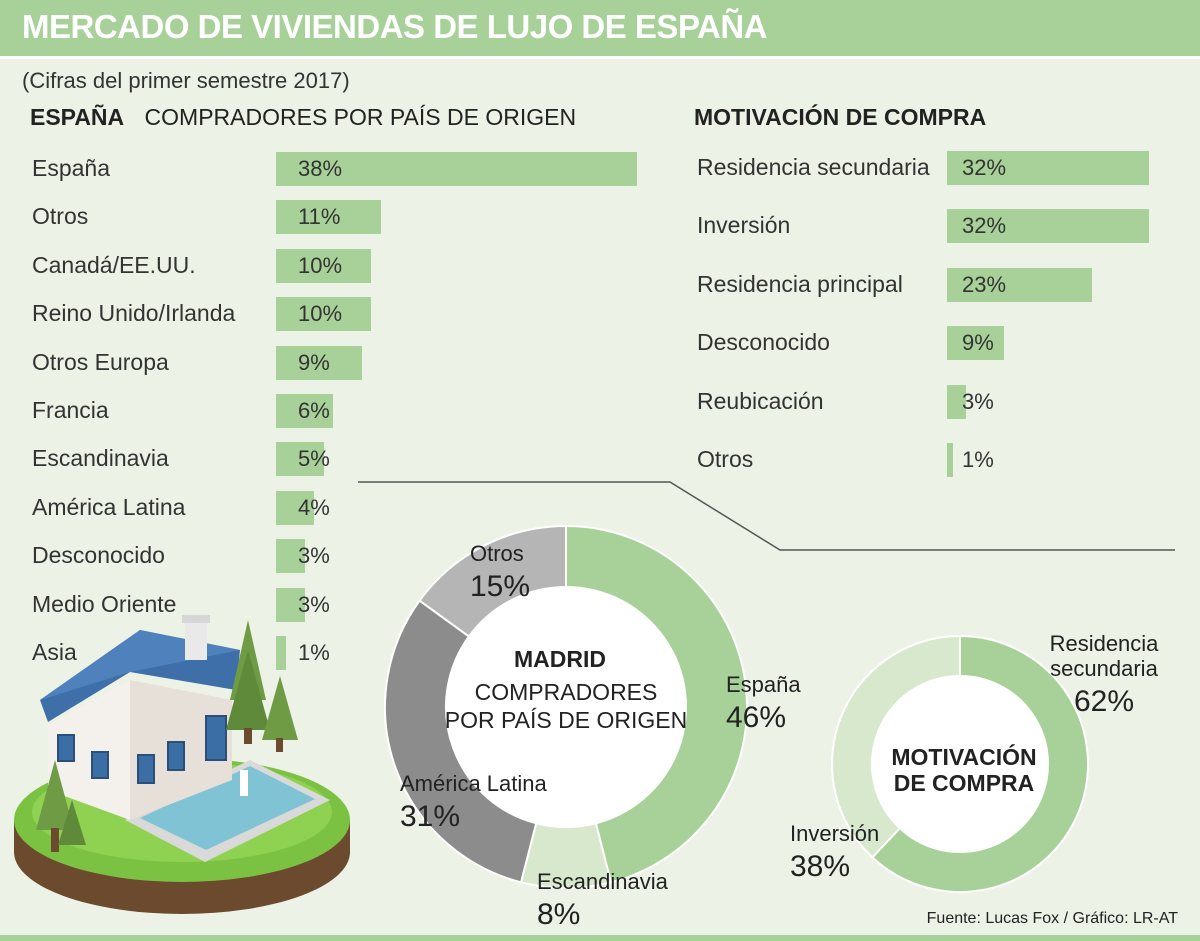  Describe the element at coordinates (1104, 701) in the screenshot. I see `madrid-motivation-value-label: 62%` at that location.